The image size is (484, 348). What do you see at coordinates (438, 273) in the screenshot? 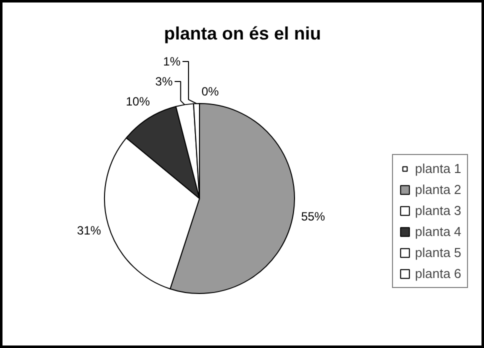
I see `legend-label: planta 6` at bounding box center [438, 273].